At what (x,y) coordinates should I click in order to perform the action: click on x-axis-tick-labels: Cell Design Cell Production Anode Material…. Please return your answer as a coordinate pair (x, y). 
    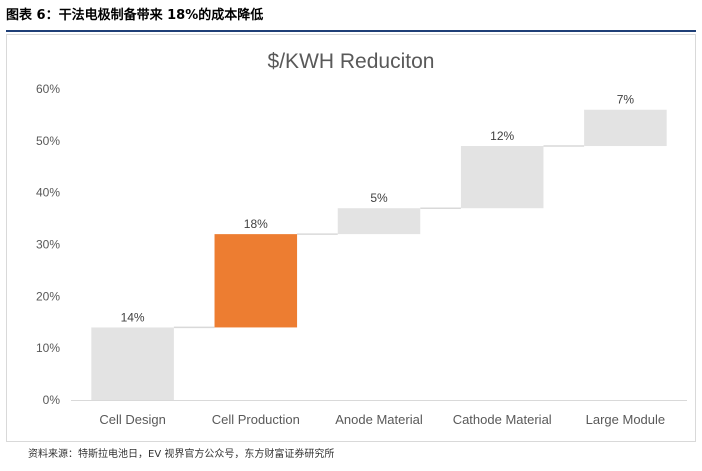
    Looking at the image, I should click on (382, 419).